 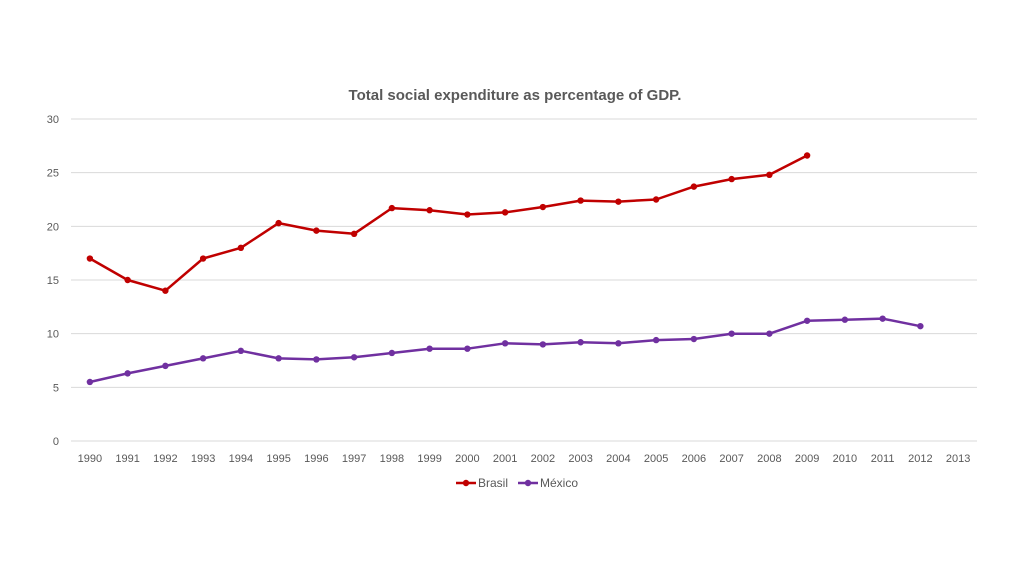 What do you see at coordinates (278, 459) in the screenshot?
I see `x-tick-label: 1995` at bounding box center [278, 459].